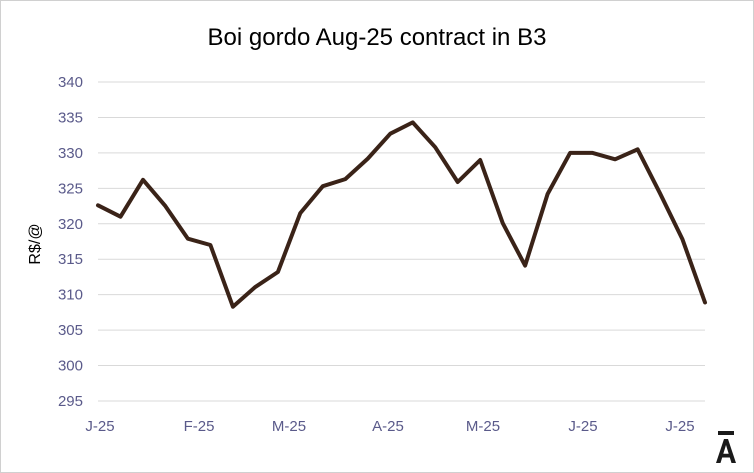 This screenshot has height=473, width=754. What do you see at coordinates (199, 426) in the screenshot?
I see `x-tick-label: F-25` at bounding box center [199, 426].